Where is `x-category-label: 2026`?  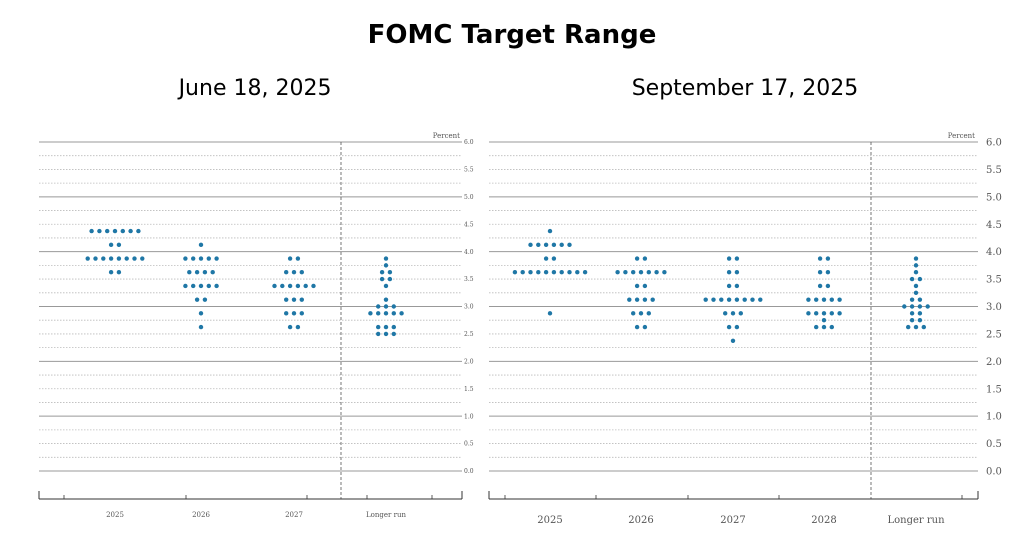
x-category-label: 2026 is located at coordinates (640, 520).